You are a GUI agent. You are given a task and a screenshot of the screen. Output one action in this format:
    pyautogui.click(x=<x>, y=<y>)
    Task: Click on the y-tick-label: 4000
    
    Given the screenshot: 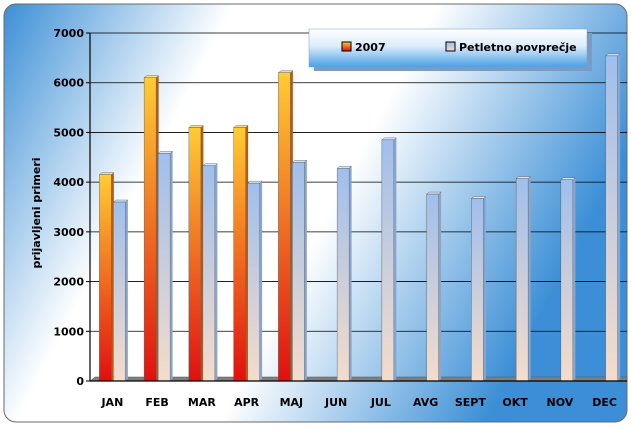 What is the action you would take?
    pyautogui.click(x=68, y=182)
    